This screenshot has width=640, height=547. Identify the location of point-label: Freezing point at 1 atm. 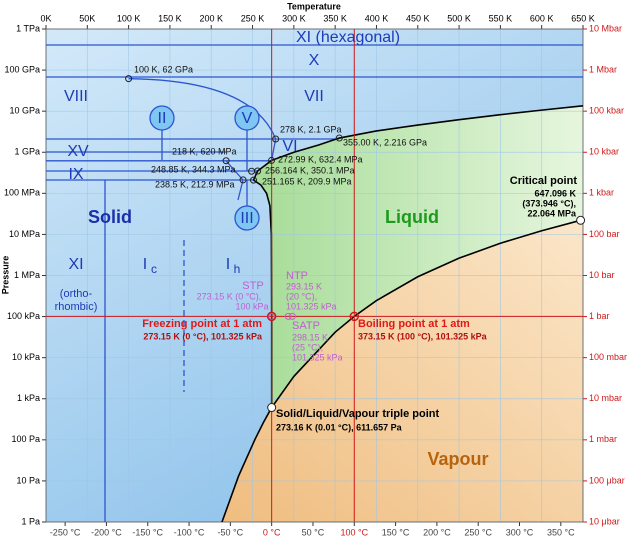
(202, 324).